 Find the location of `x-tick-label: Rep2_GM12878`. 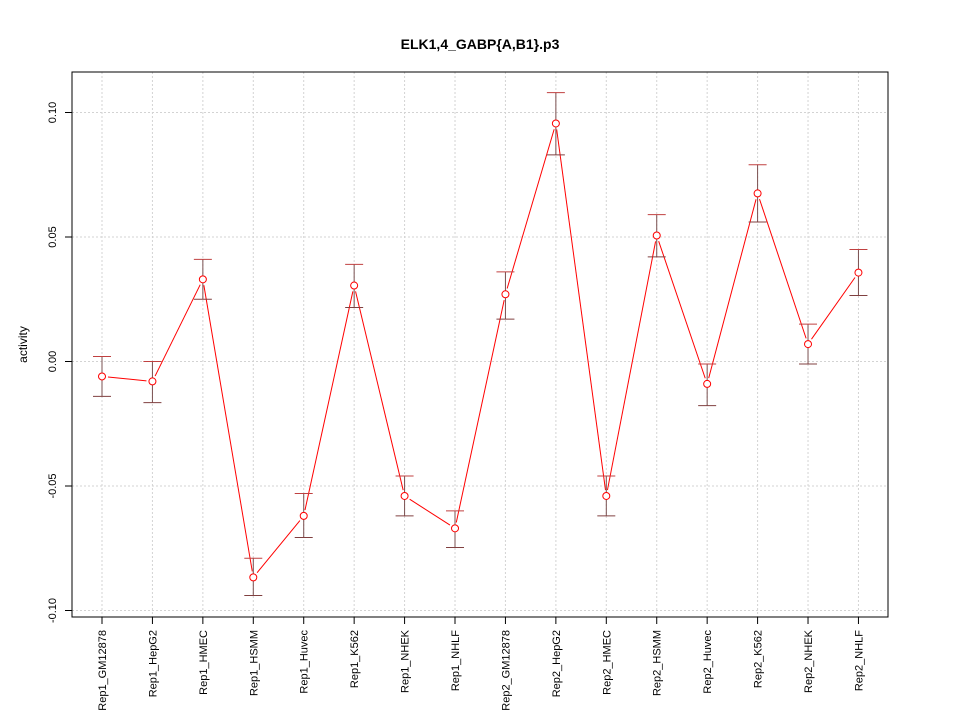

x-tick-label: Rep2_GM12878 is located at coordinates (506, 670).